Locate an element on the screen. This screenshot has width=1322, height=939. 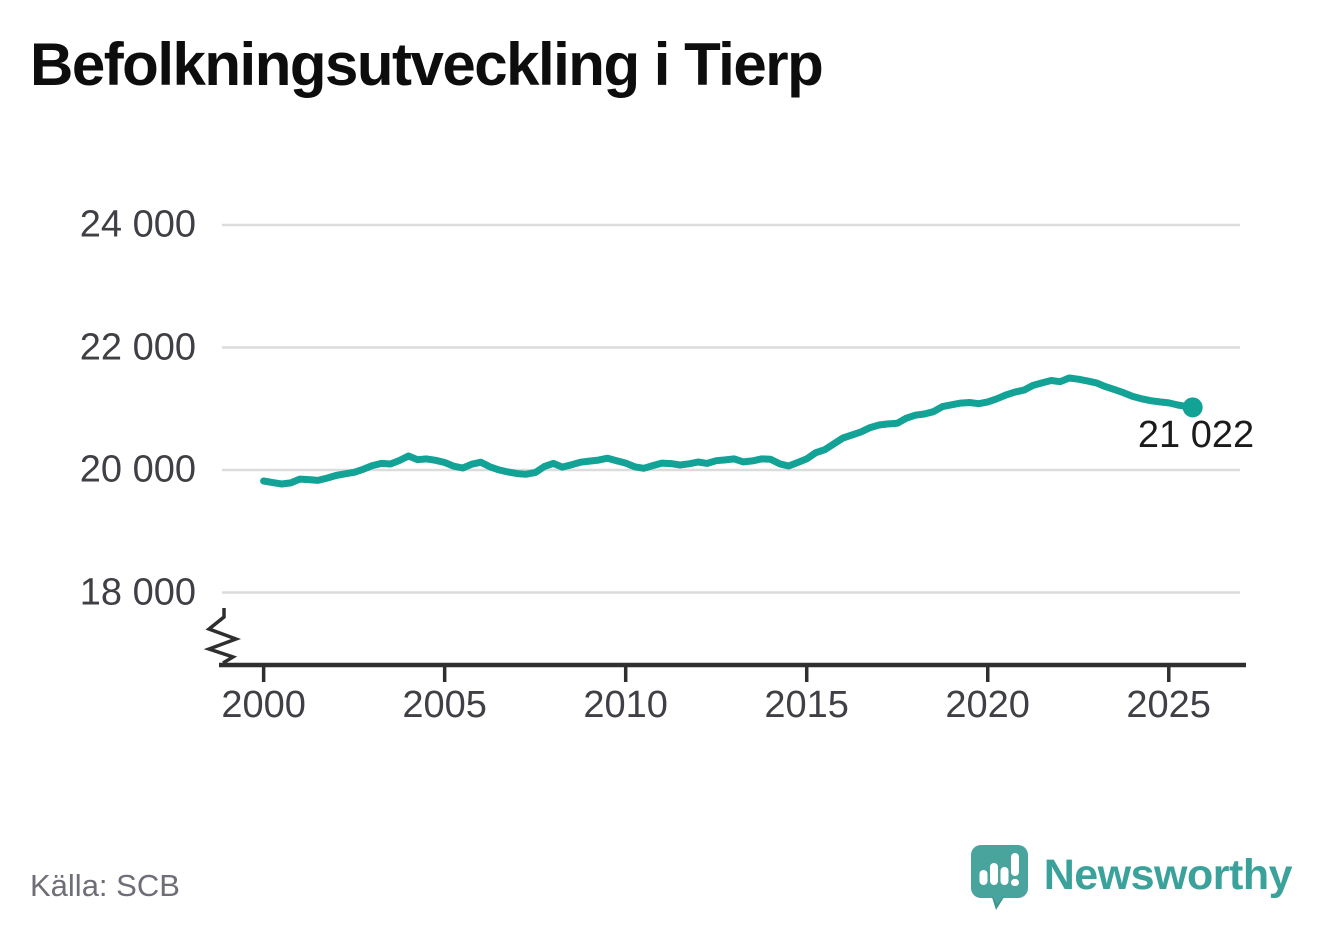
population-line-series is located at coordinates (728, 431).